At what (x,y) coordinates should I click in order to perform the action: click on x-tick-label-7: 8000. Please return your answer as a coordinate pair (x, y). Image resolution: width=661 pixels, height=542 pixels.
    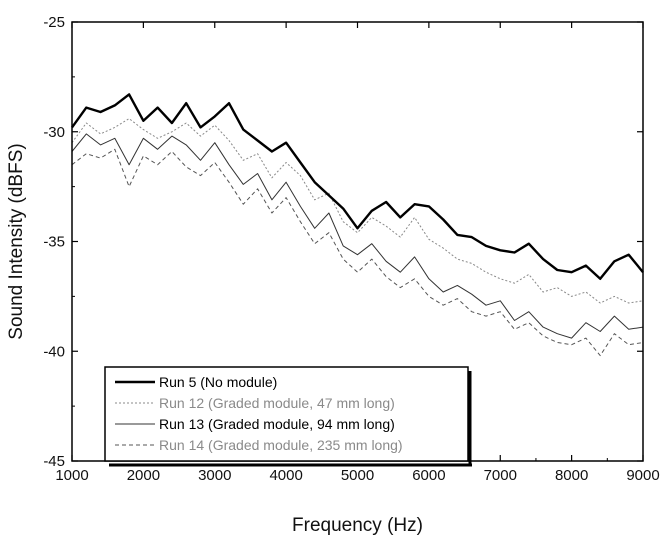
    Looking at the image, I should click on (571, 475).